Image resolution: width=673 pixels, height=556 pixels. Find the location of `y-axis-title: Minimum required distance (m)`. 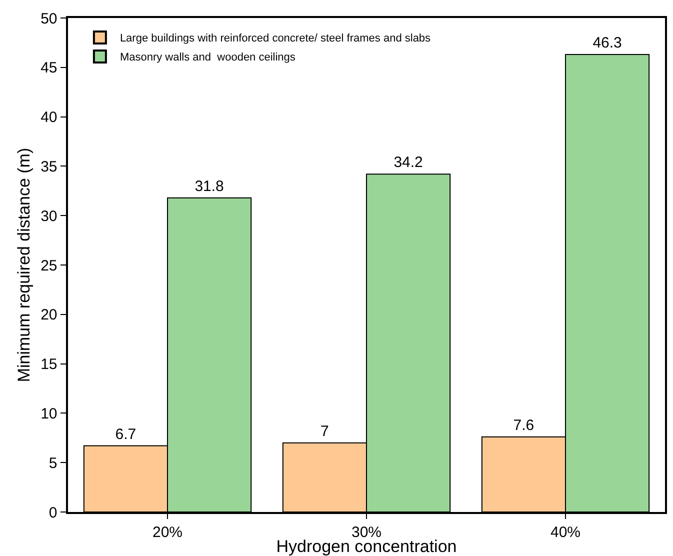

y-axis-title: Minimum required distance (m) is located at coordinates (24, 265).